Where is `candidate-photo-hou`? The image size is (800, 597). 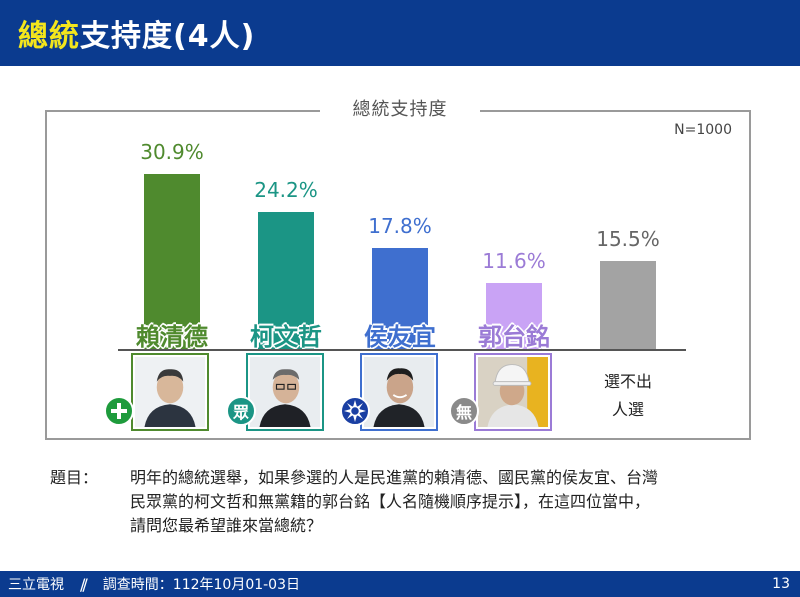 candidate-photo-hou is located at coordinates (399, 392).